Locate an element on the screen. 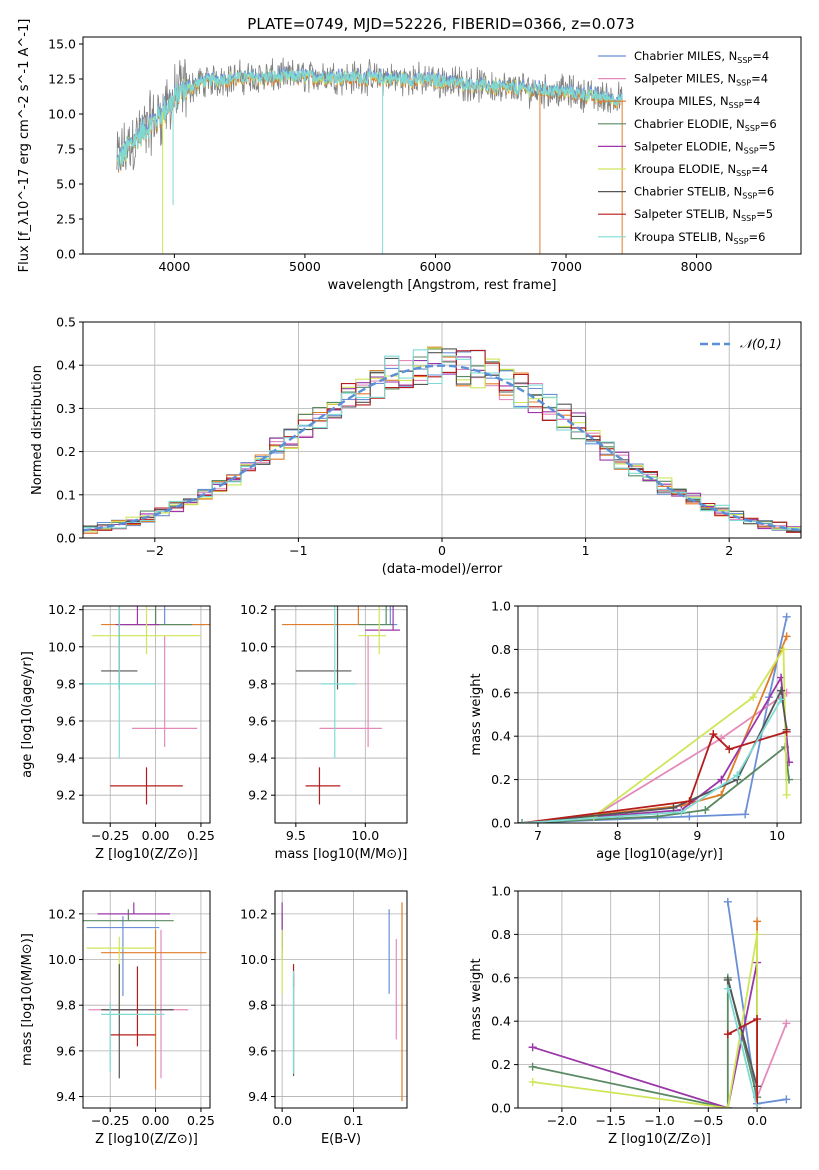 Image resolution: width=819 pixels, height=1170 pixels. y-tick-label: 9.8 is located at coordinates (258, 683).